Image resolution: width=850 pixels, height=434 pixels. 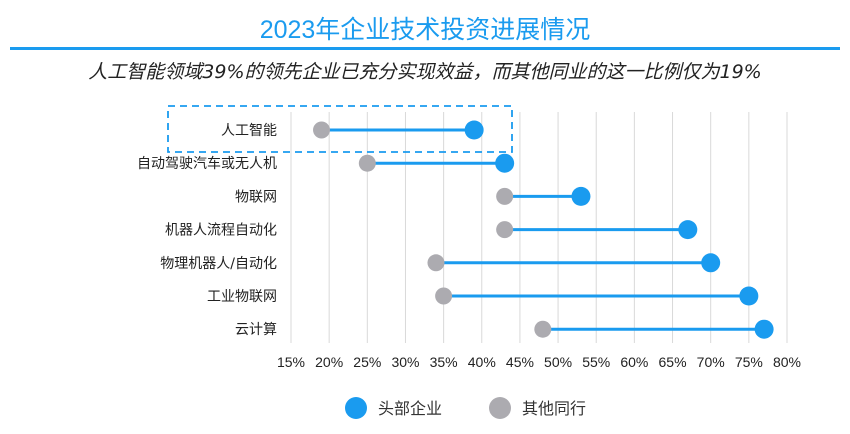 I want to click on x-tick-label: 20%, so click(x=329, y=362).